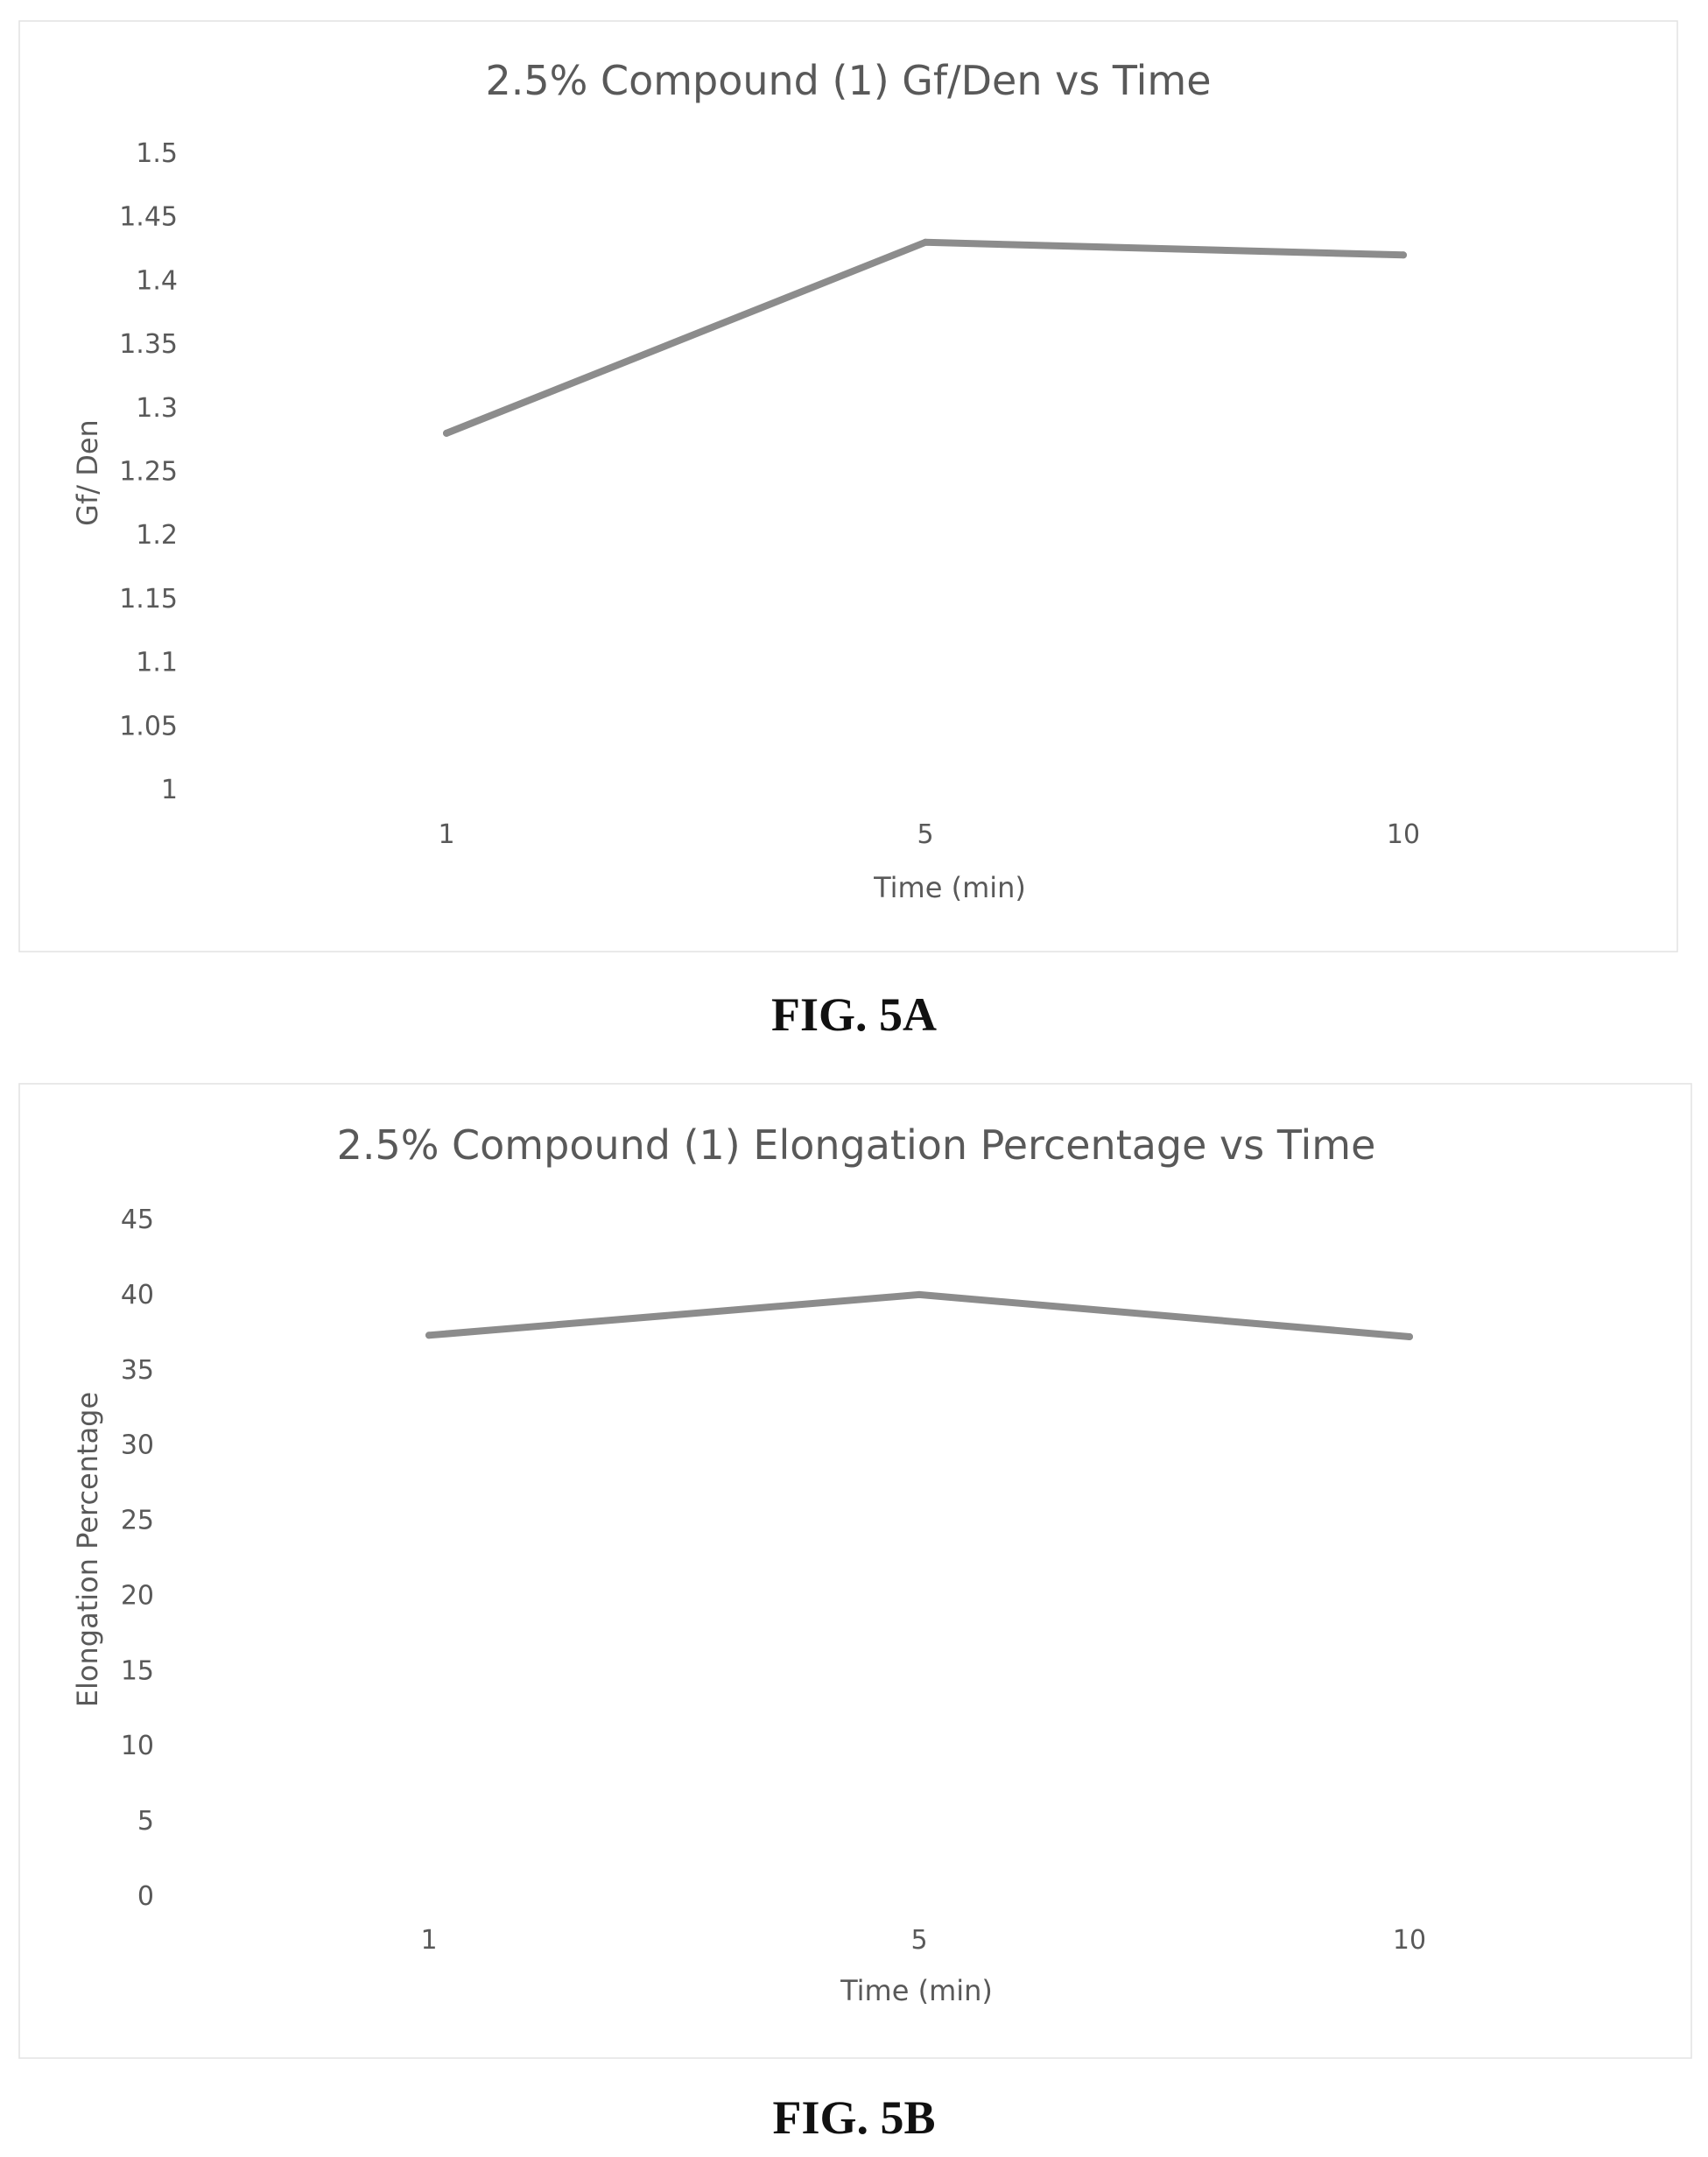 This screenshot has height=2157, width=1708. Describe the element at coordinates (950, 887) in the screenshot. I see `x-axis-label-a: Time (min)` at that location.